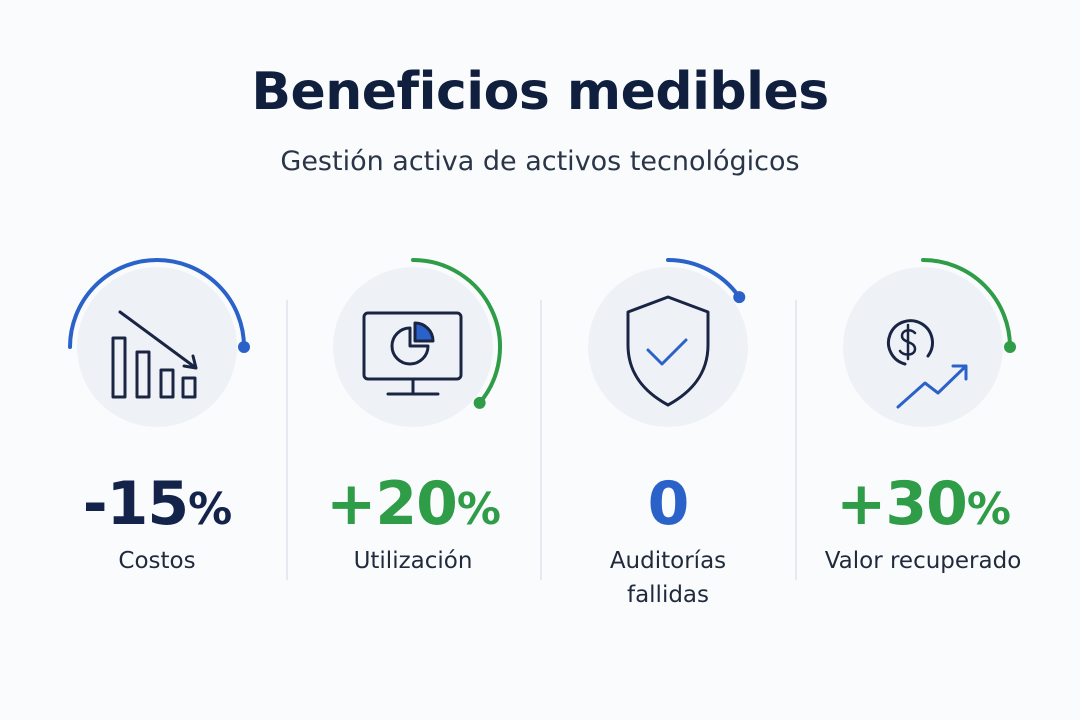 The height and width of the screenshot is (720, 1080). I want to click on metric-number: +30, so click(902, 504).